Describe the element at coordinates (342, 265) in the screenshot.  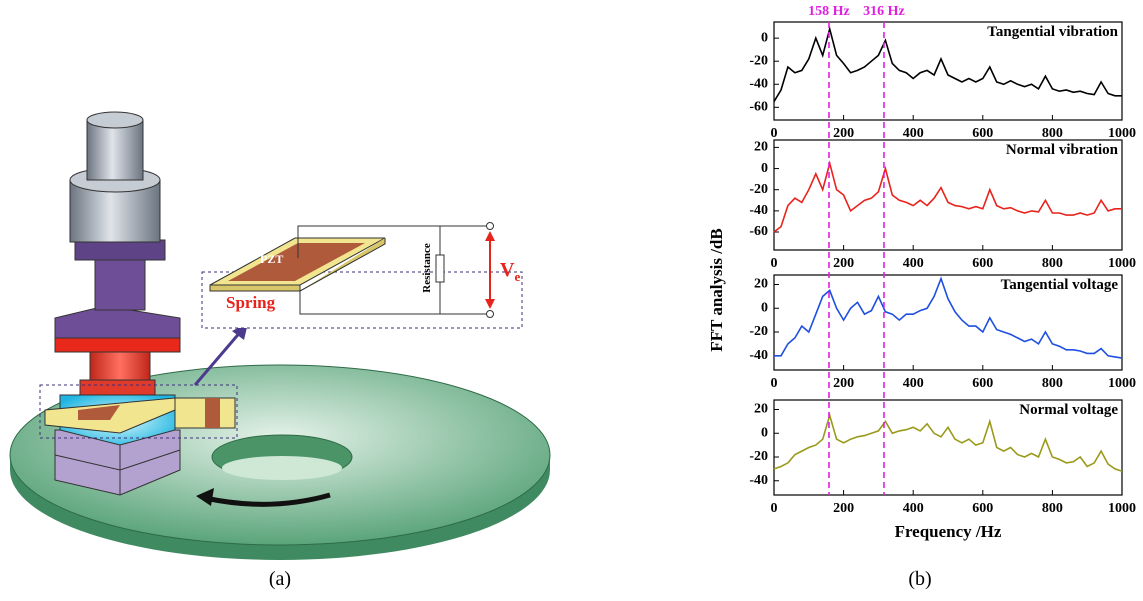
I see `inset-spring-side` at that location.